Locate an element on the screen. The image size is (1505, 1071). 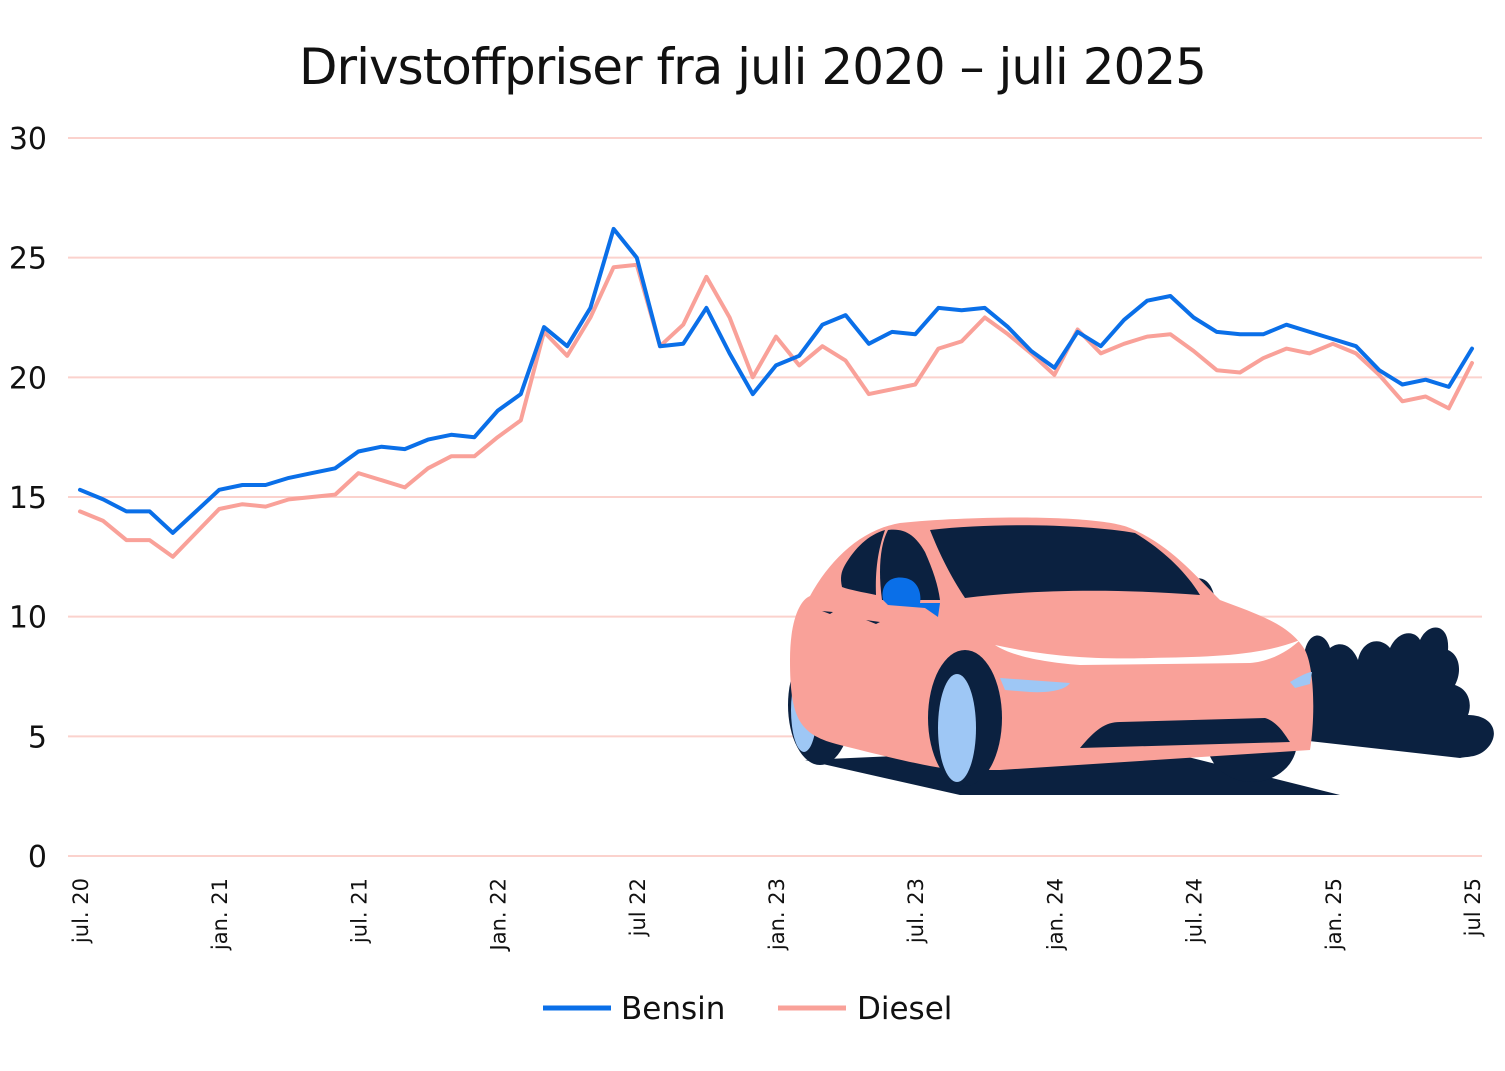
y-tick-label: 20 is located at coordinates (28, 378).